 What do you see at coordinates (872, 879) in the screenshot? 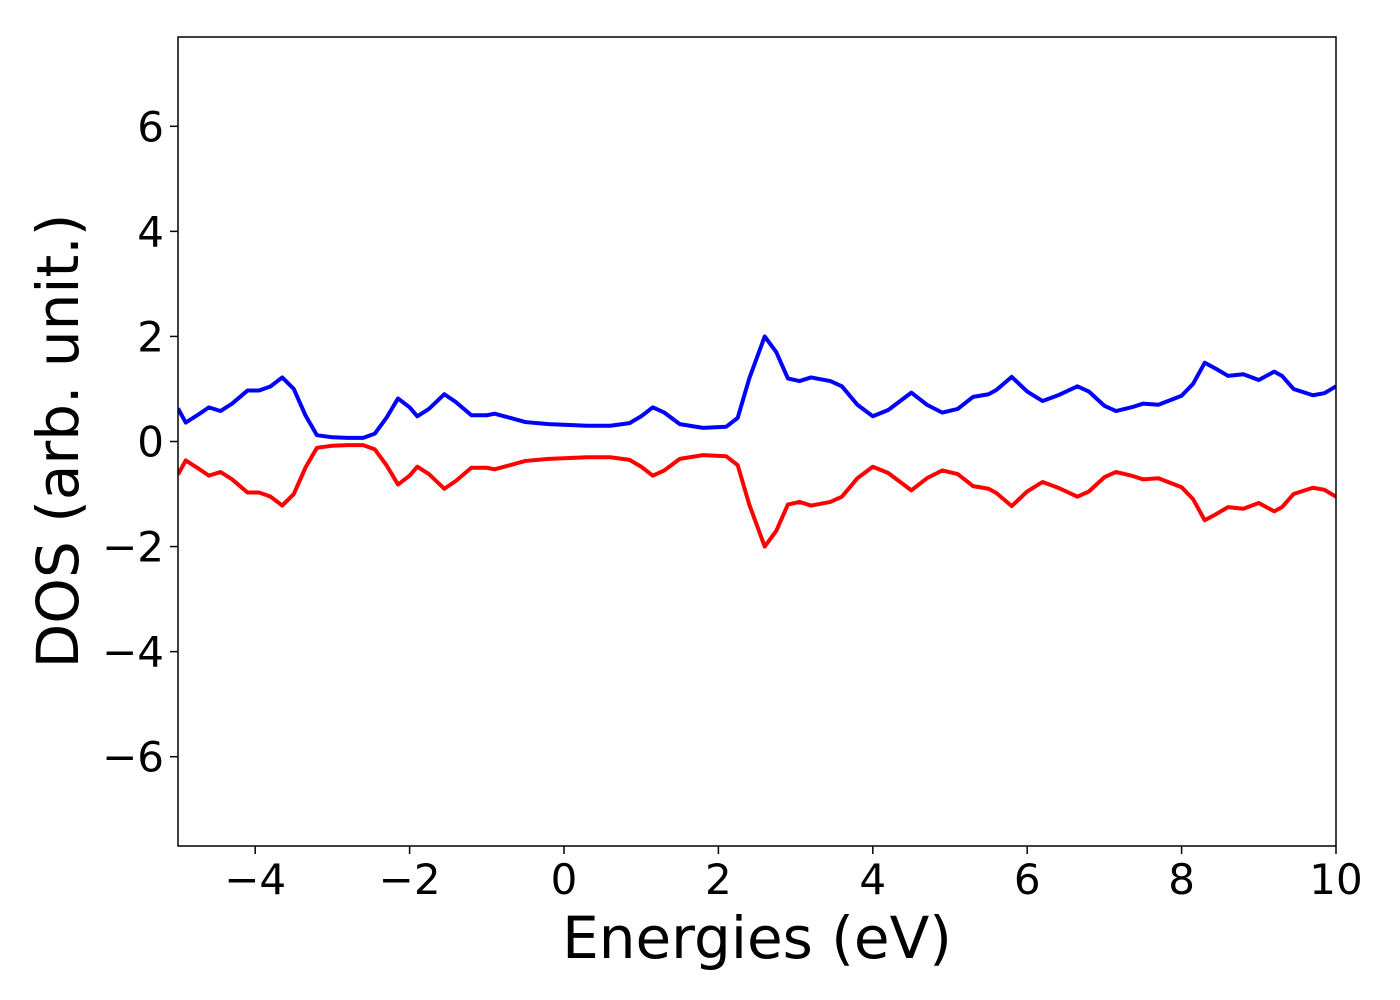
I see `x-tick-label: 4` at bounding box center [872, 879].